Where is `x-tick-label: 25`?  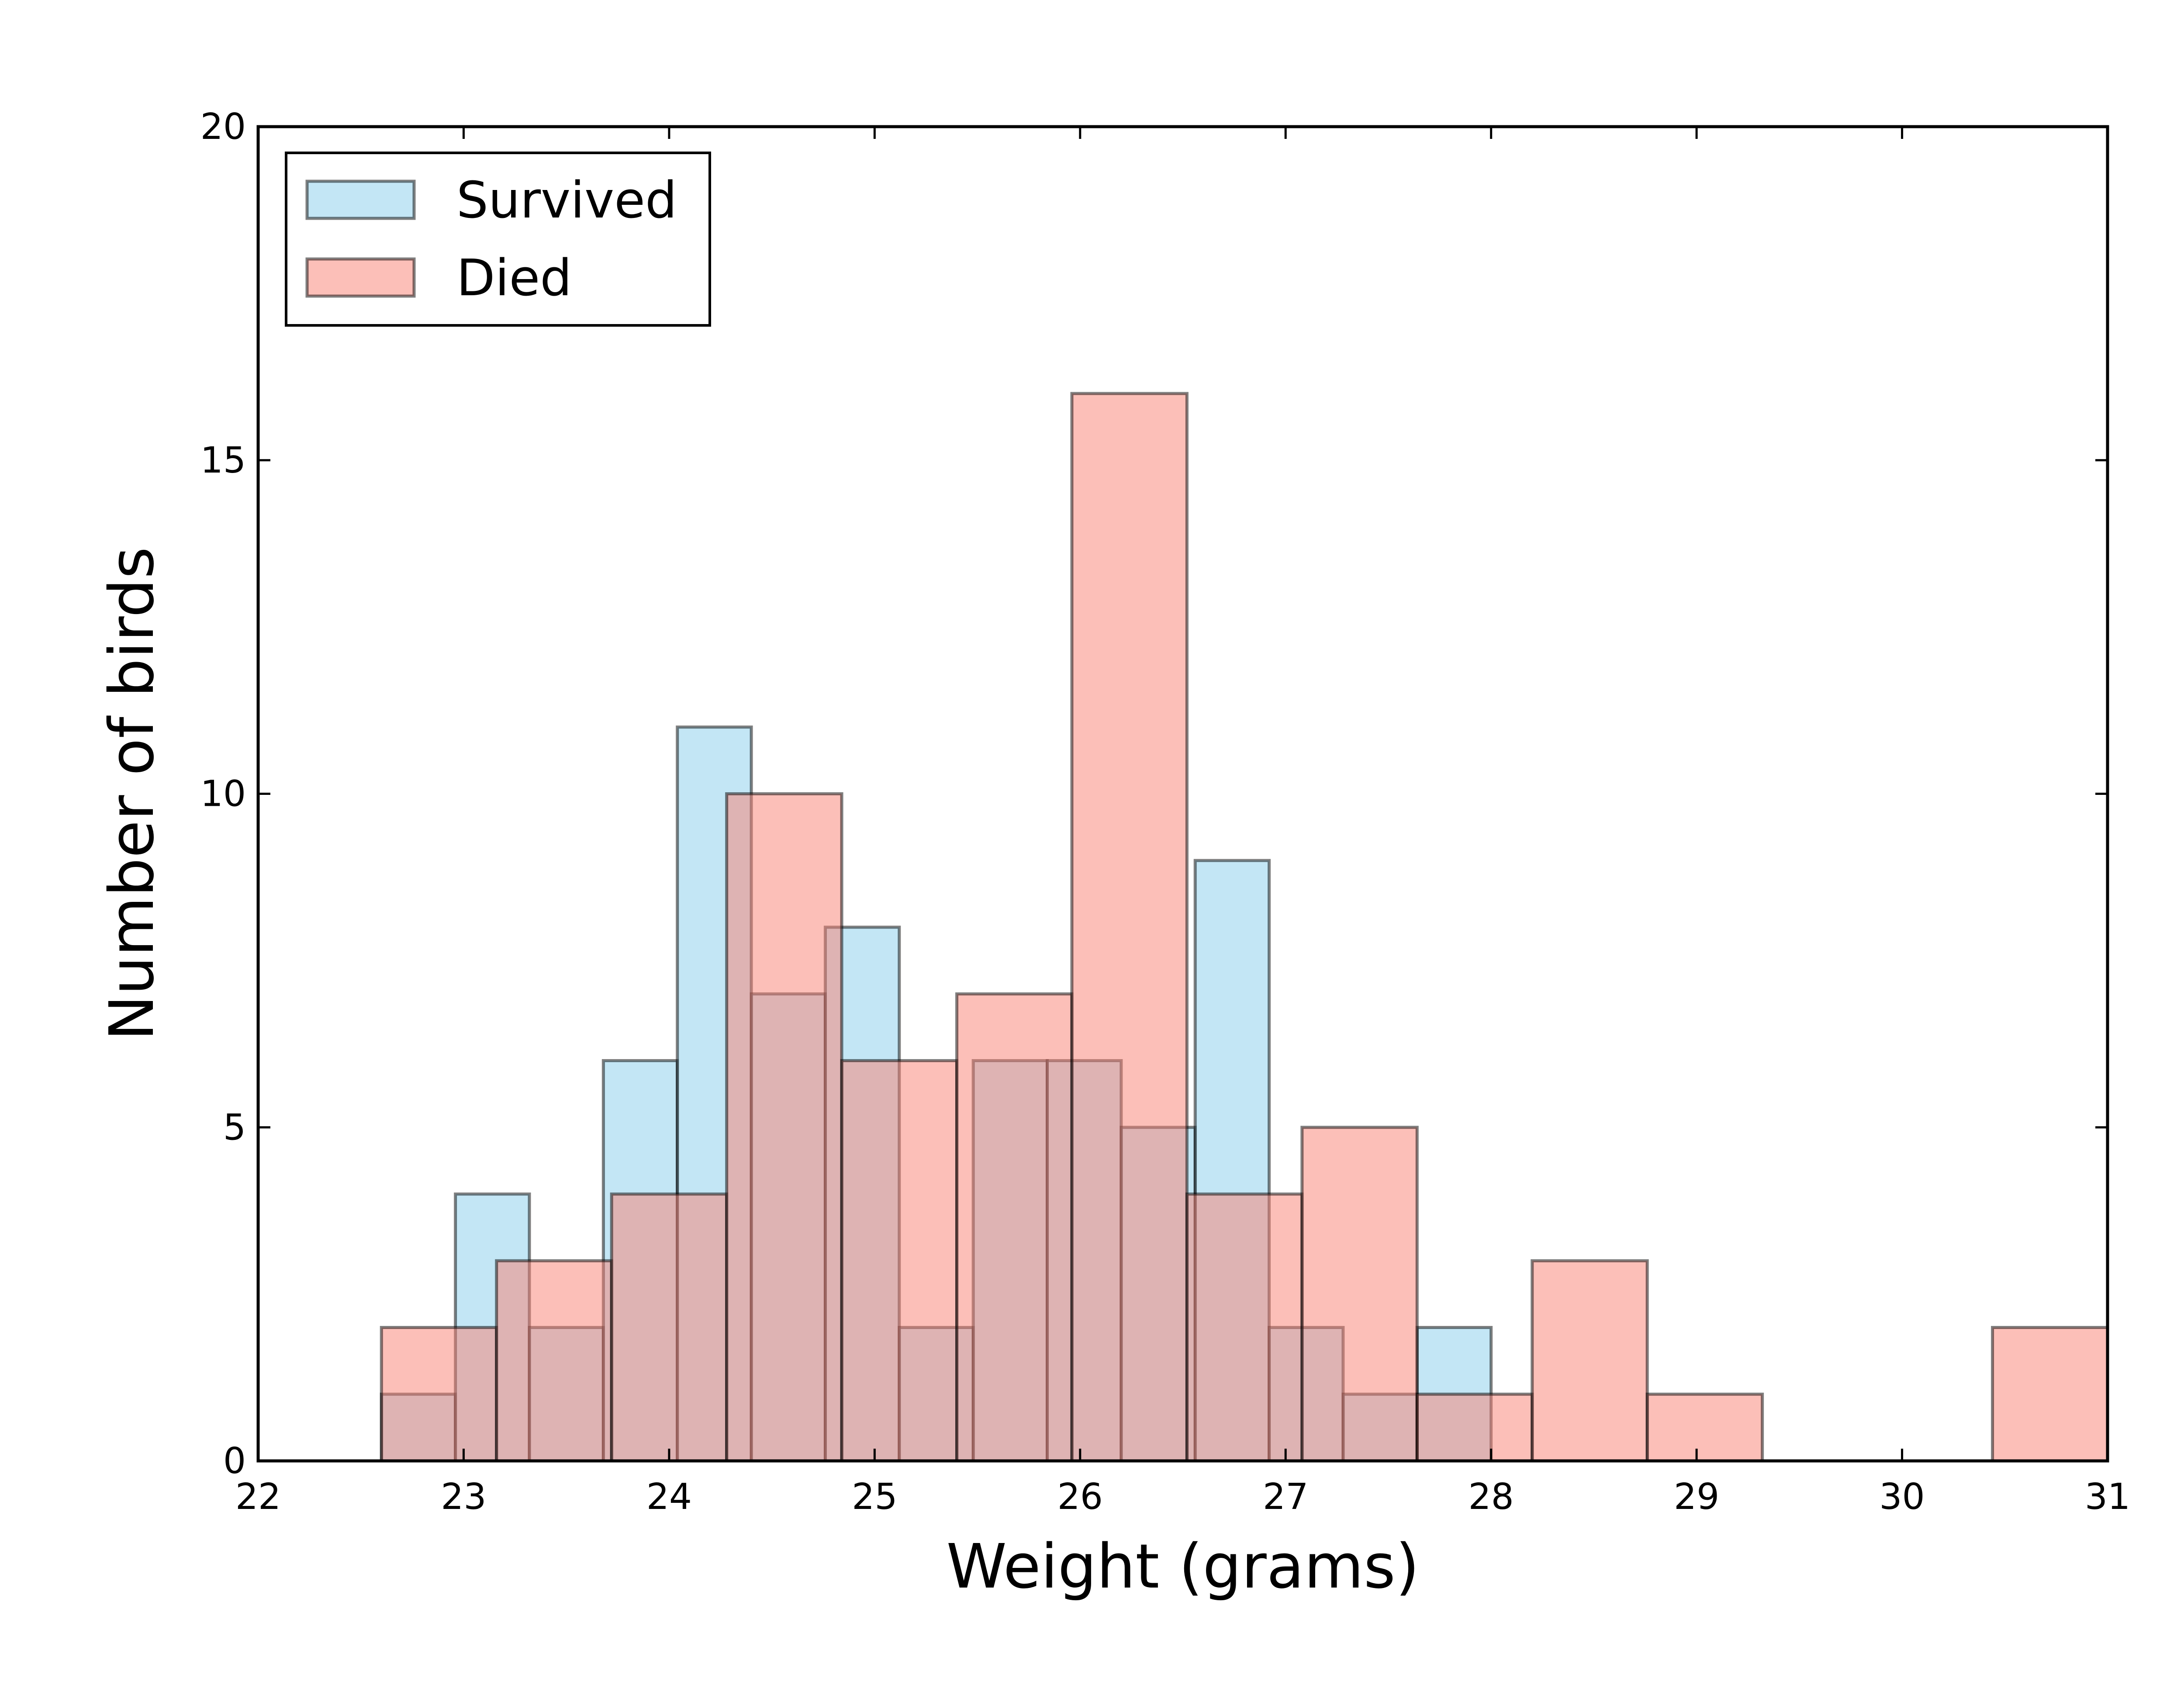 x-tick-label: 25 is located at coordinates (874, 1497).